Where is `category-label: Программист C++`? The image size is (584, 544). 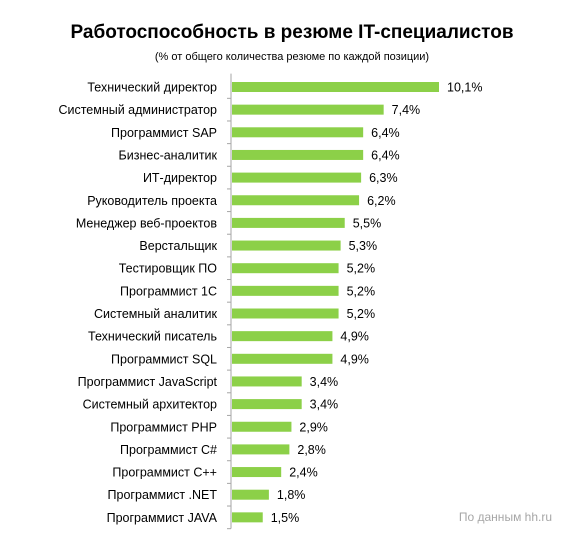 category-label: Программист C++ is located at coordinates (164, 473).